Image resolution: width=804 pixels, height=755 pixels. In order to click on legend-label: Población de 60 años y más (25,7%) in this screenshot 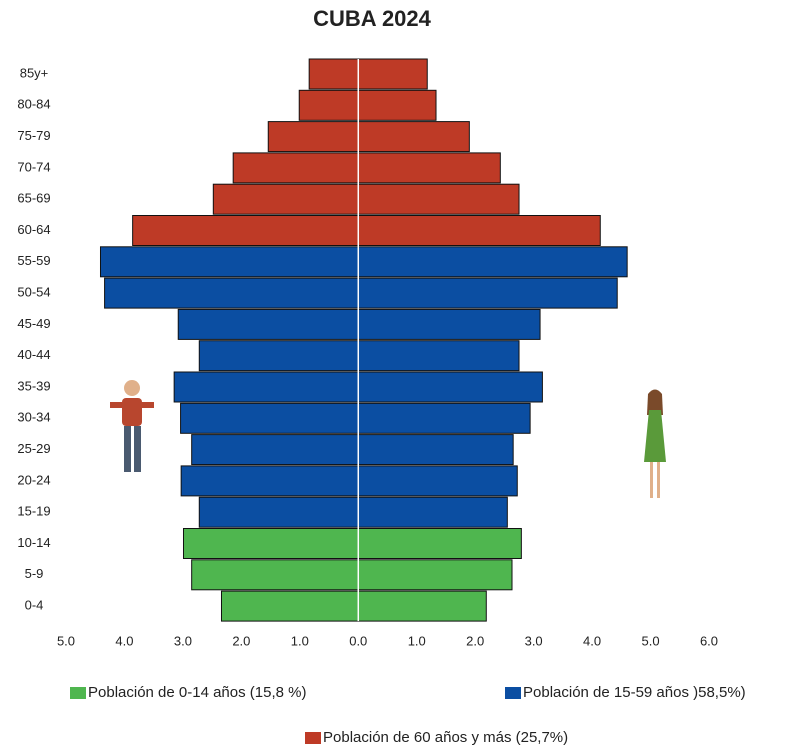, I will do `click(445, 737)`.